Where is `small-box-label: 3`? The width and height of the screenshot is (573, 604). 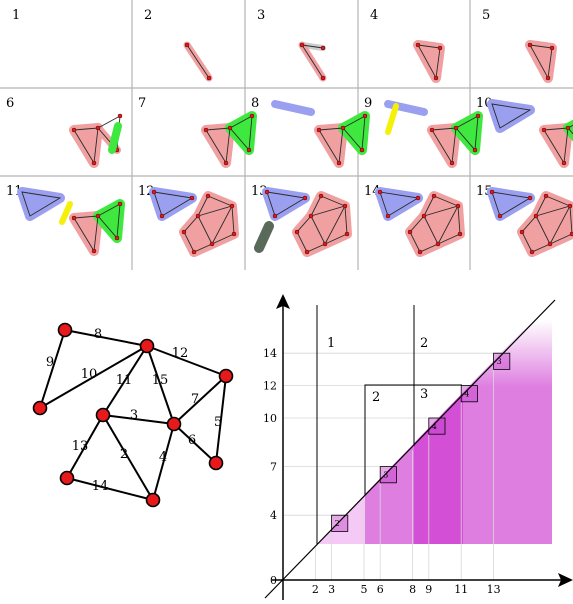 small-box-label: 3 is located at coordinates (385, 475).